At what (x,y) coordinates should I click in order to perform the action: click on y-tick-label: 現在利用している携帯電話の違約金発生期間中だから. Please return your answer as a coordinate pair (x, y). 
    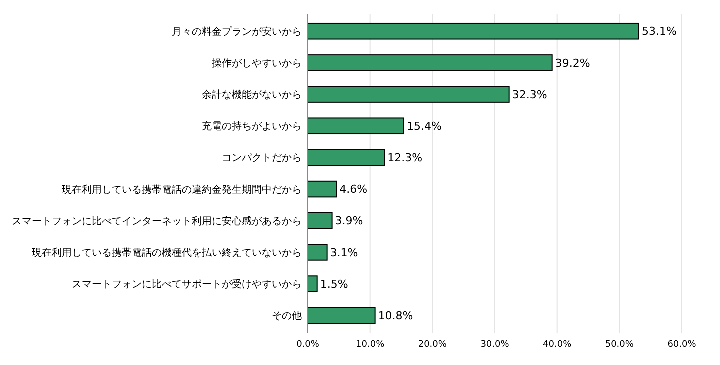
    Looking at the image, I should click on (182, 190).